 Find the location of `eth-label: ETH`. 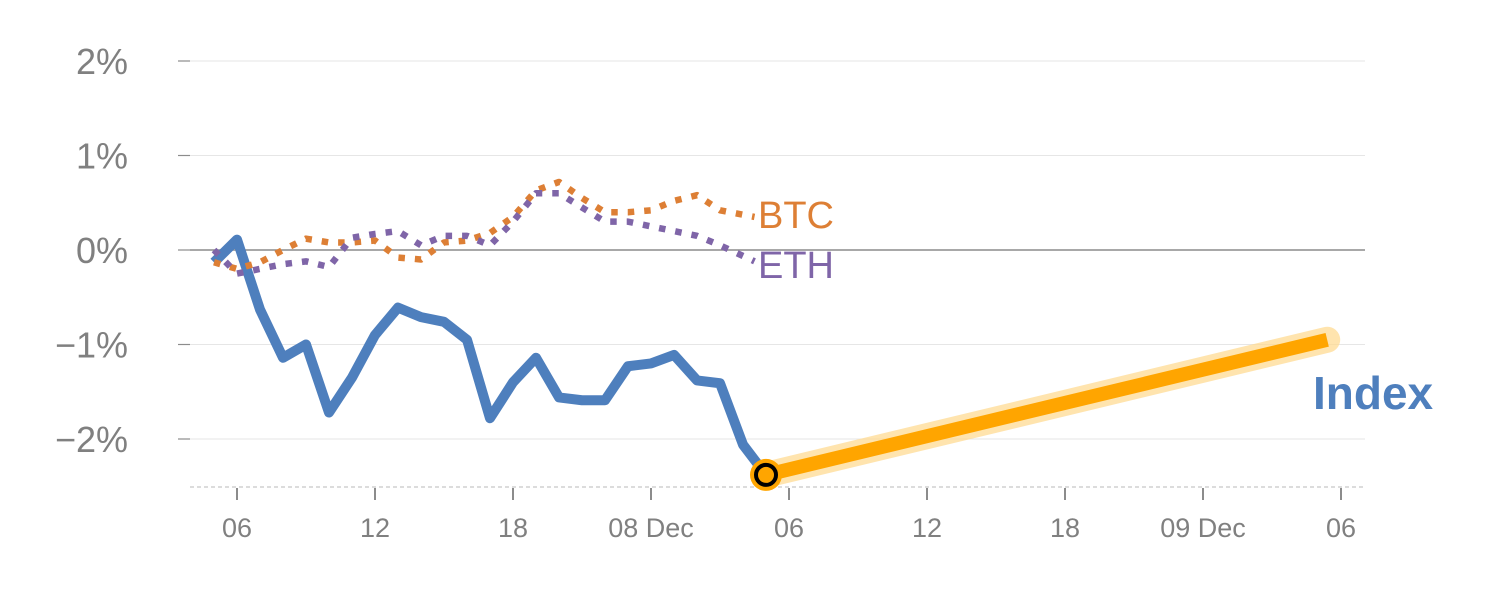

eth-label: ETH is located at coordinates (796, 266).